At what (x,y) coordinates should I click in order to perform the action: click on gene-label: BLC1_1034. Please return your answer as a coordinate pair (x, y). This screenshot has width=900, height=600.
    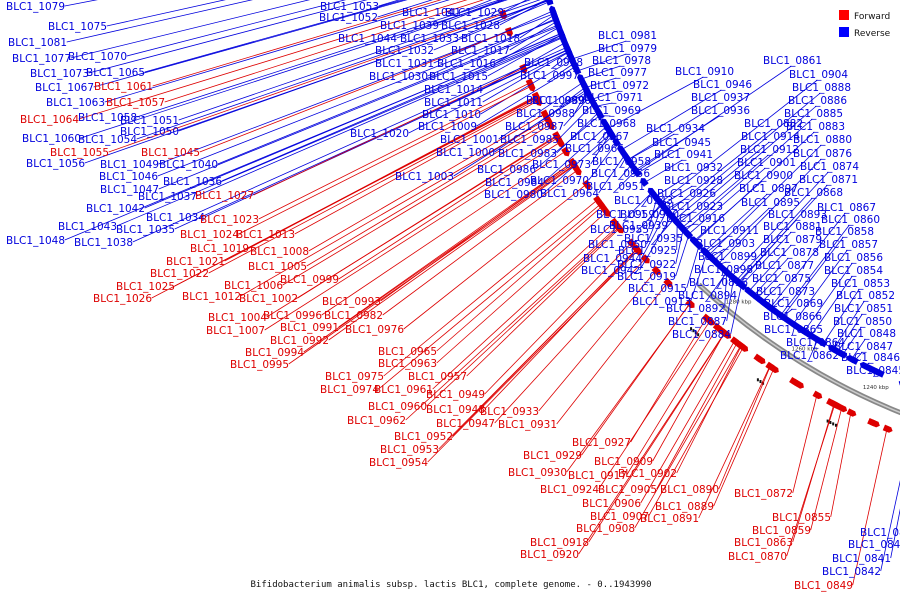
    Looking at the image, I should click on (175, 218).